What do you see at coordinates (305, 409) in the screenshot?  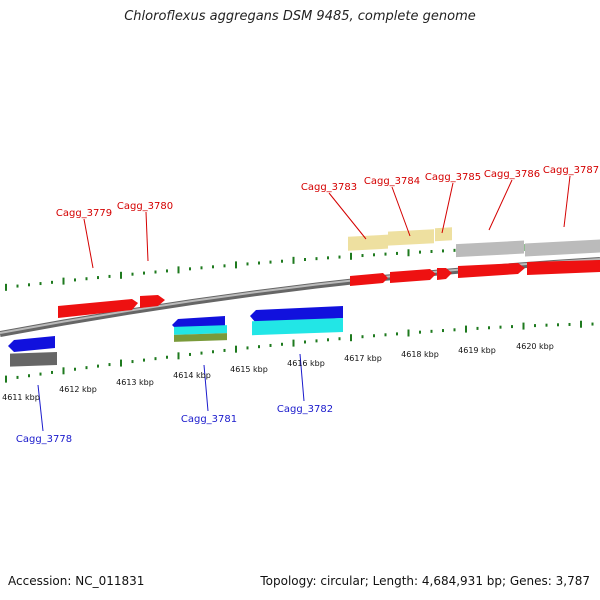 I see `label-cagg-3782: Cagg_3782` at bounding box center [305, 409].